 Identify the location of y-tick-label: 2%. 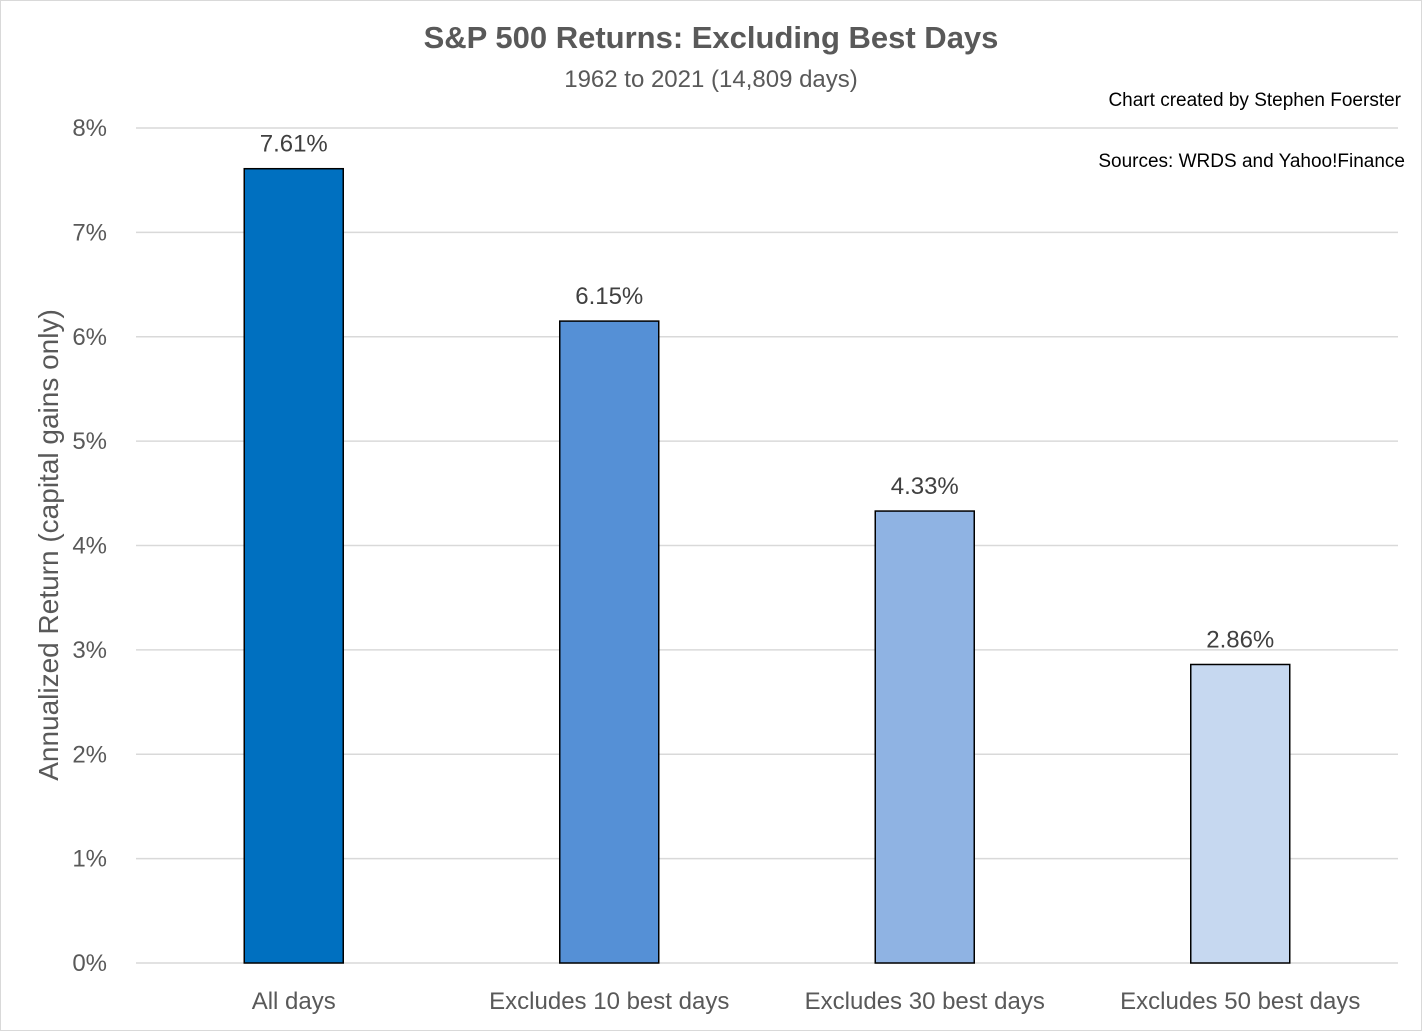
(89, 754).